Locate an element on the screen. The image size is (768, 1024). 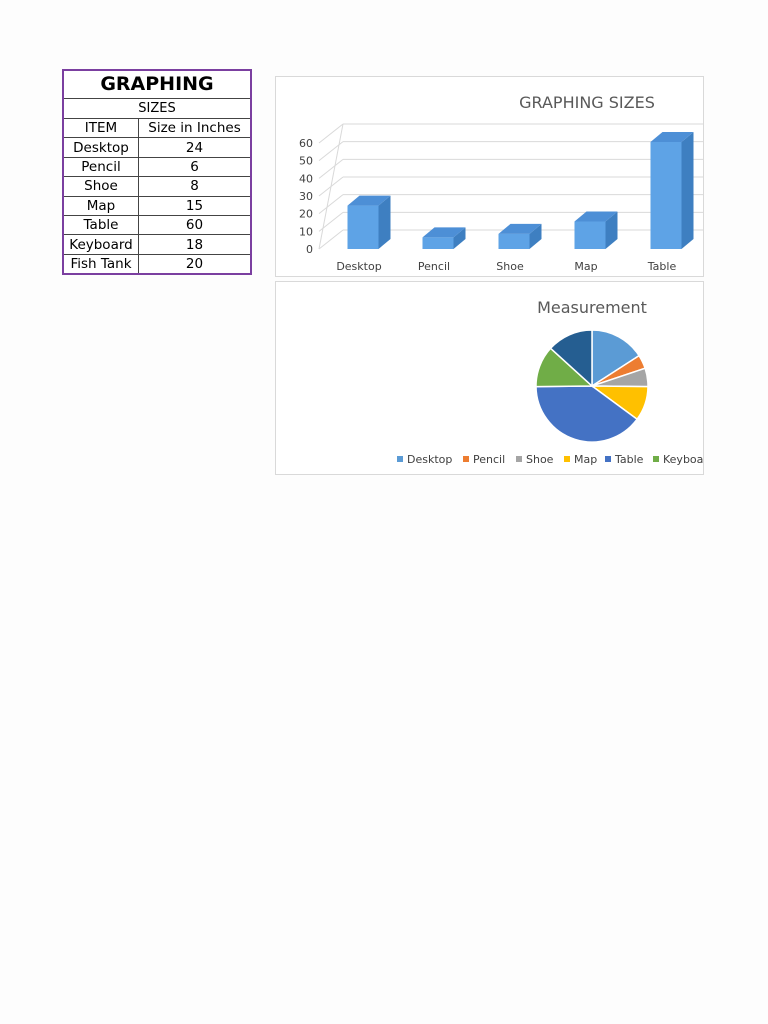
table-row: Desktop 24 is located at coordinates (157, 147).